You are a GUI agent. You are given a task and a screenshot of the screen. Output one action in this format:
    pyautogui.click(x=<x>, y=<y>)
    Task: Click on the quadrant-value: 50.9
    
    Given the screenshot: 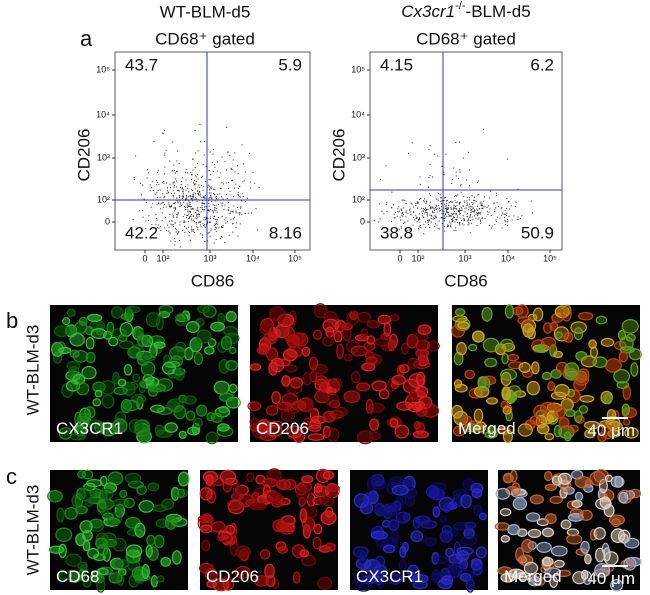 What is the action you would take?
    pyautogui.click(x=537, y=232)
    